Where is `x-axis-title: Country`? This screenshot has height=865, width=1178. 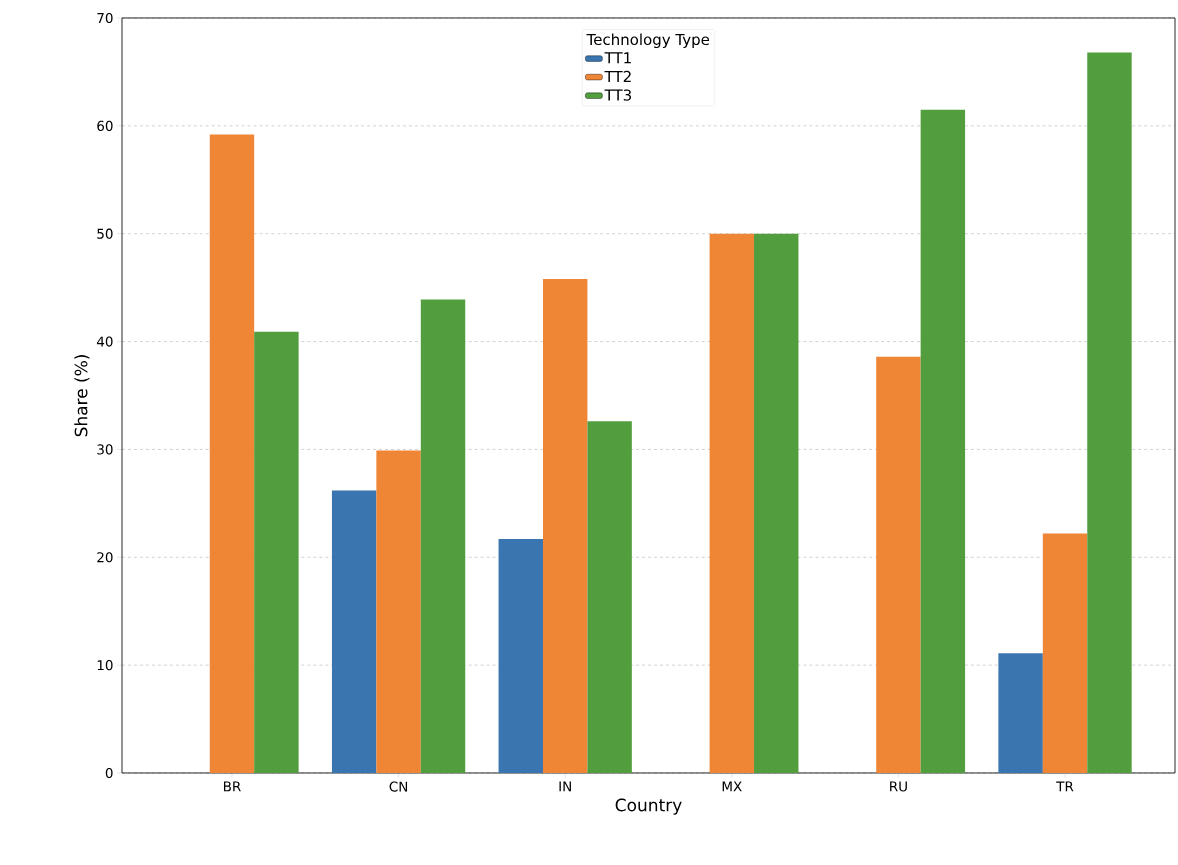
x-axis-title: Country is located at coordinates (648, 806).